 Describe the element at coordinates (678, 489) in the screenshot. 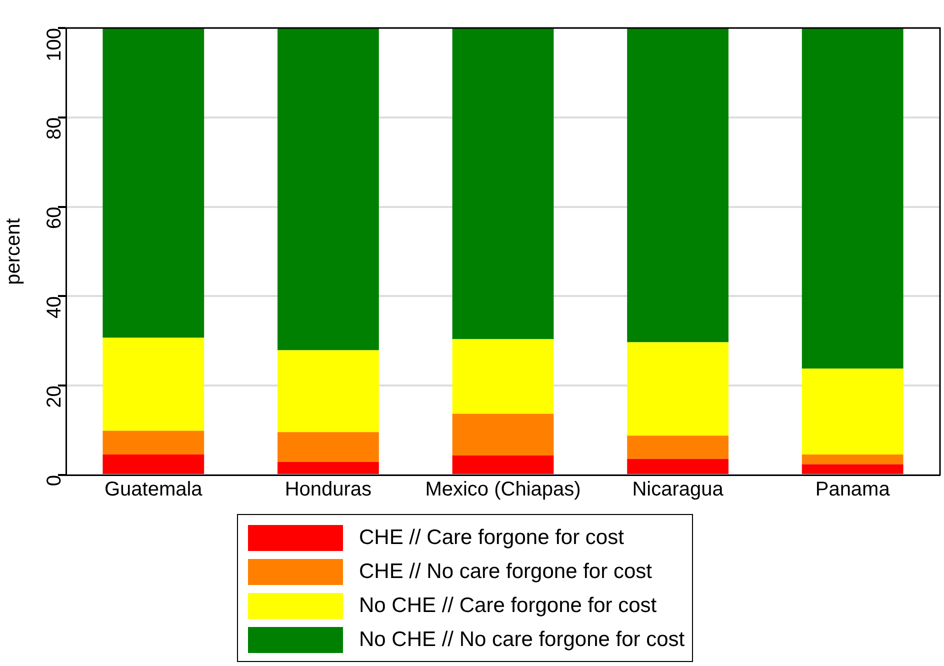

I see `x-tick-label: Nicaragua` at that location.